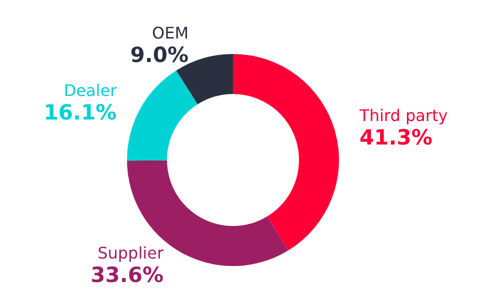 This screenshot has height=300, width=480. What do you see at coordinates (91, 90) in the screenshot?
I see `slice-label: Dealer` at bounding box center [91, 90].